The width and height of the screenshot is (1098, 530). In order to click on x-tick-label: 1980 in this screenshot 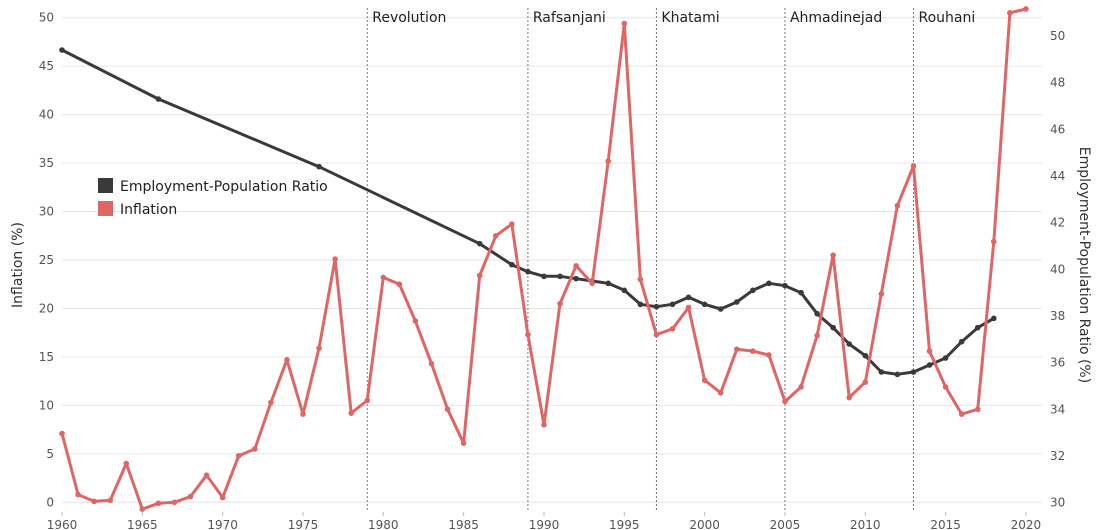, I will do `click(383, 524)`.